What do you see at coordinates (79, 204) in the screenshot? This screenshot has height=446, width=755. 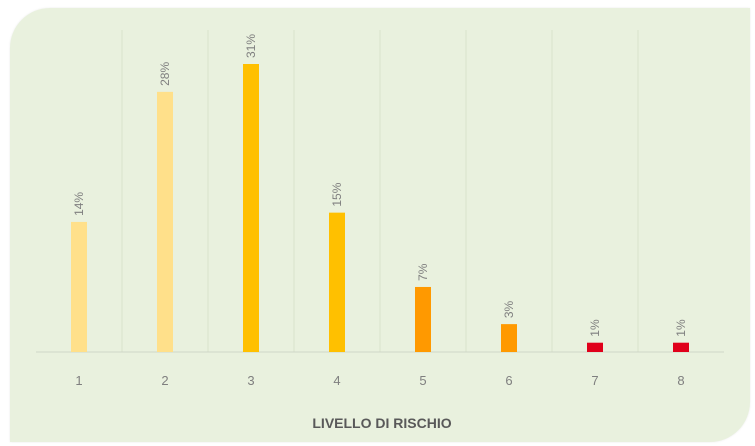 I see `data-label-1: 14%` at bounding box center [79, 204].